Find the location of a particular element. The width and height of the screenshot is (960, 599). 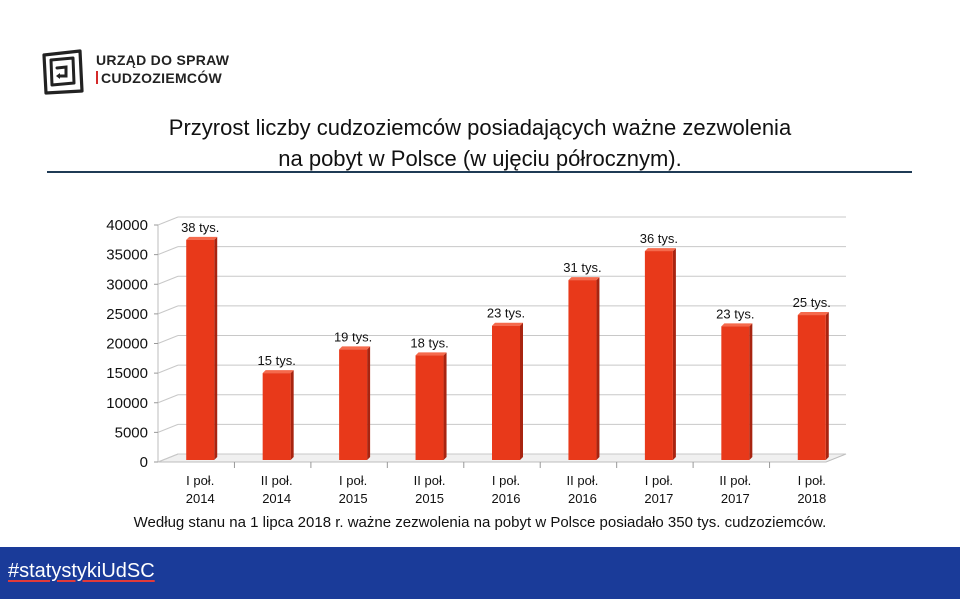

y-tick-label: 40000 is located at coordinates (127, 225).